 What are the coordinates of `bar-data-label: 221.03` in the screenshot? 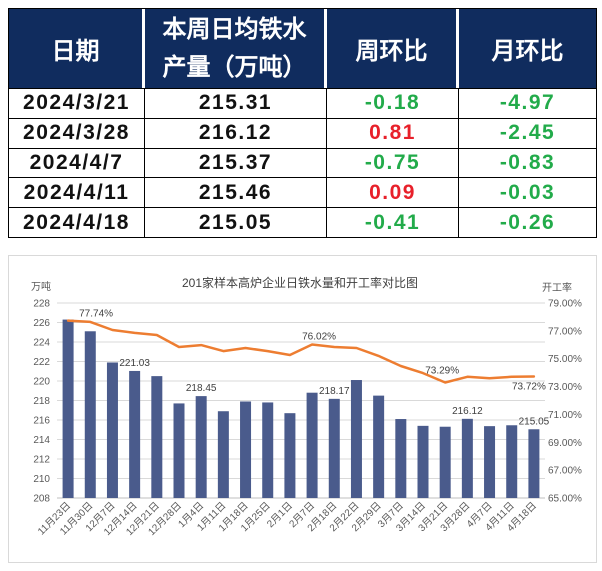 It's located at (134, 363).